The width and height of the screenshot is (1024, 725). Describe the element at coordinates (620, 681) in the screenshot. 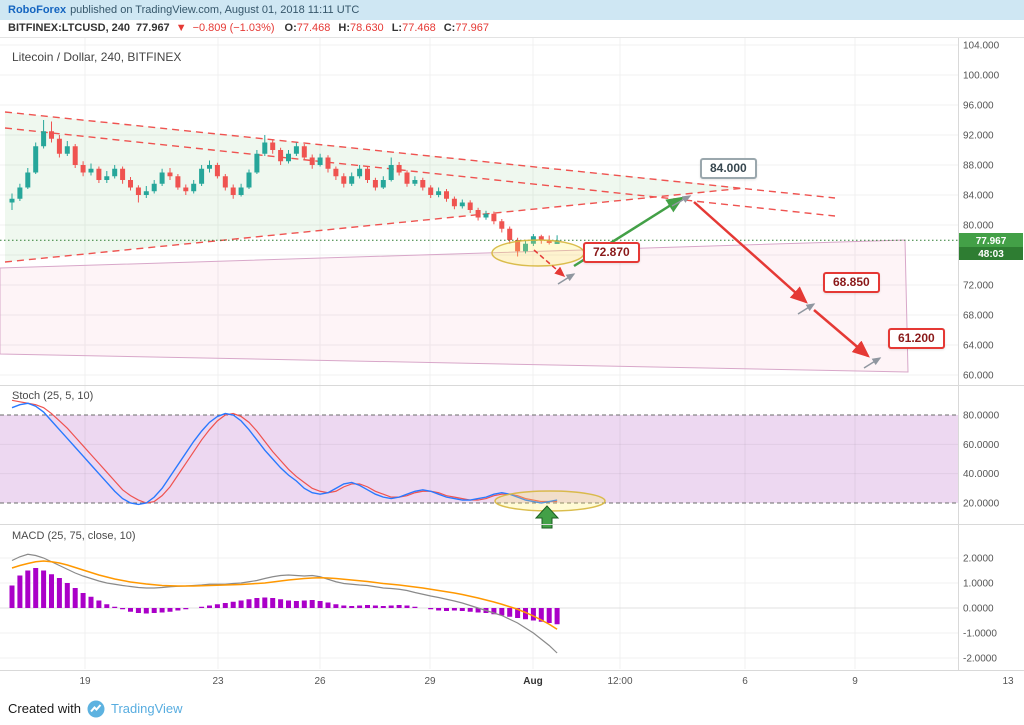

I see `time-axis-label: 12:00` at that location.